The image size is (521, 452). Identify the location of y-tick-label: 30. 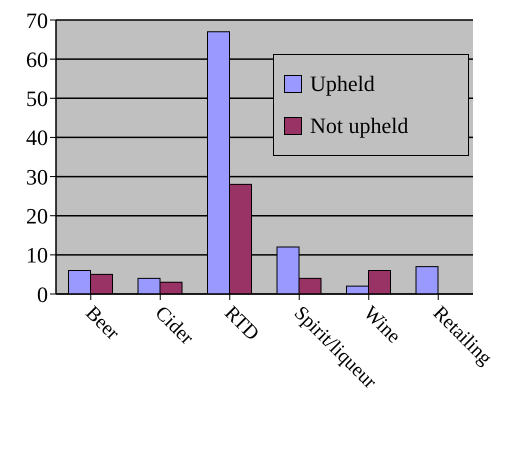
(37, 177).